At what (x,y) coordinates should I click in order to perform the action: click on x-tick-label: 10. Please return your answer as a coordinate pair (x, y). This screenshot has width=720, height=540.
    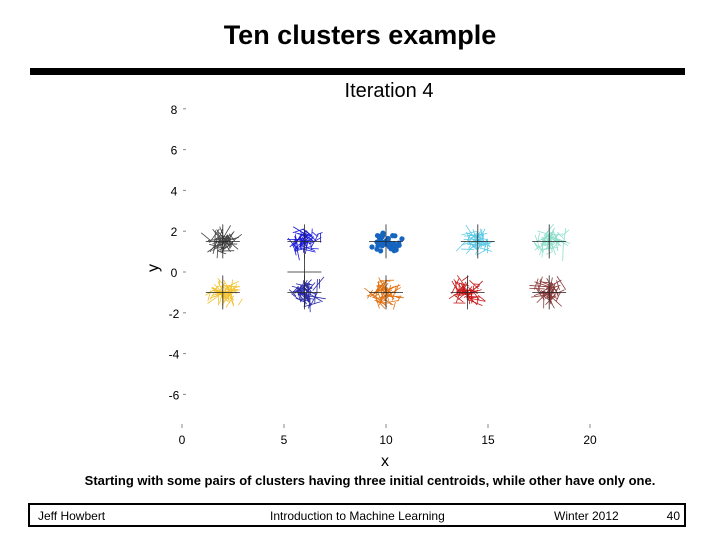
    Looking at the image, I should click on (386, 440).